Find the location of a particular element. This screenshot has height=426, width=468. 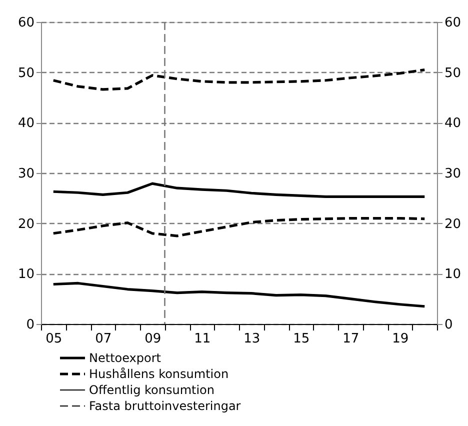

y-tick-label: 30 is located at coordinates (26, 174).